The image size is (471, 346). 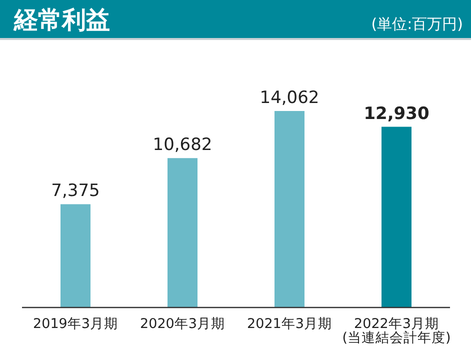 I want to click on x-tick-label: 2021年3月期, so click(x=289, y=324).